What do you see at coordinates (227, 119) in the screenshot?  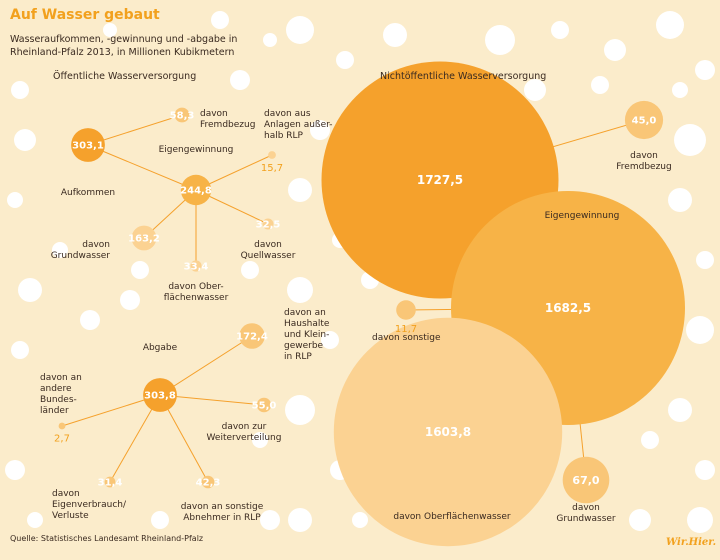 I see `caption-fremdbezug: davon Fremdbezug` at bounding box center [227, 119].